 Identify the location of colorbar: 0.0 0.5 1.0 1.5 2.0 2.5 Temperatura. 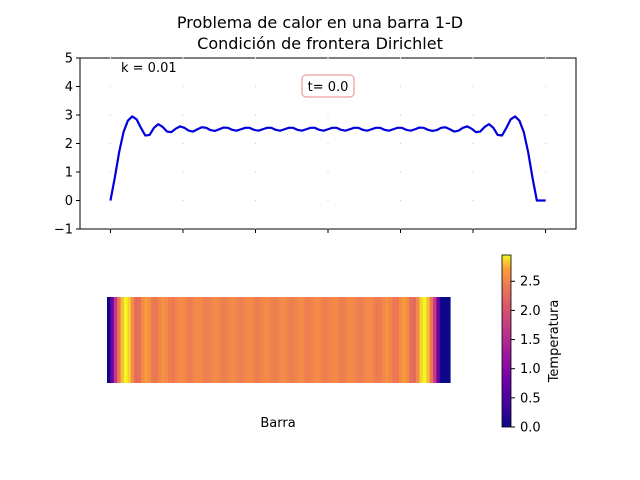
(531, 345).